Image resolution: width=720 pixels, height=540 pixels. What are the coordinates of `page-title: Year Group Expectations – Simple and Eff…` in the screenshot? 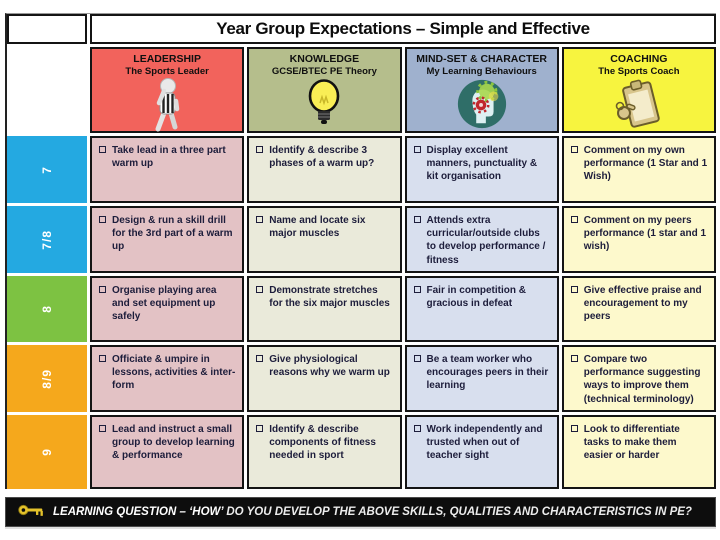 It's located at (403, 29).